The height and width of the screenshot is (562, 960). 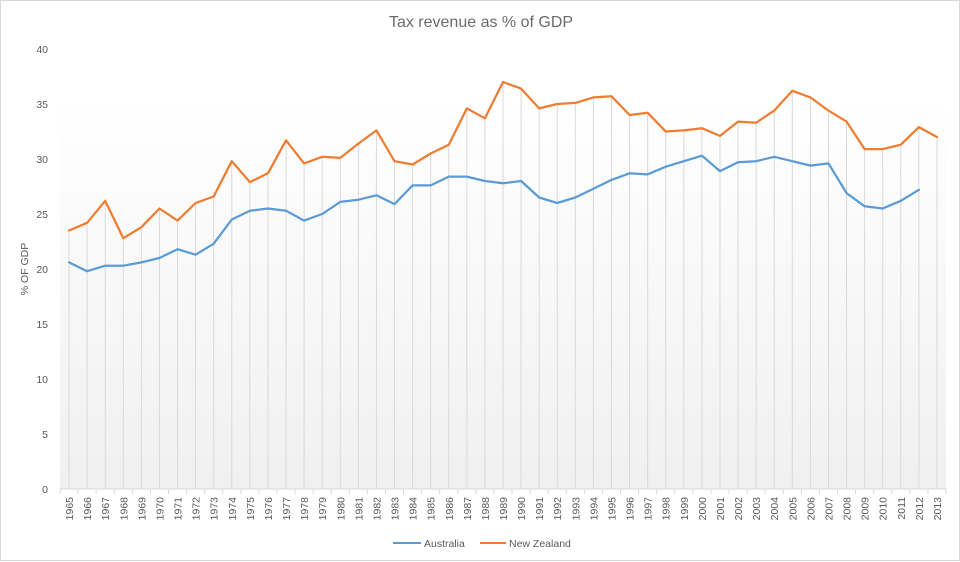 What do you see at coordinates (42, 325) in the screenshot?
I see `y-tick-label: 15` at bounding box center [42, 325].